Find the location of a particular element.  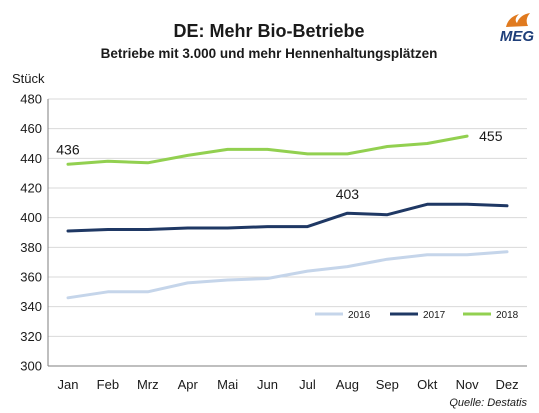

y-tick-label: 460 is located at coordinates (31, 128).